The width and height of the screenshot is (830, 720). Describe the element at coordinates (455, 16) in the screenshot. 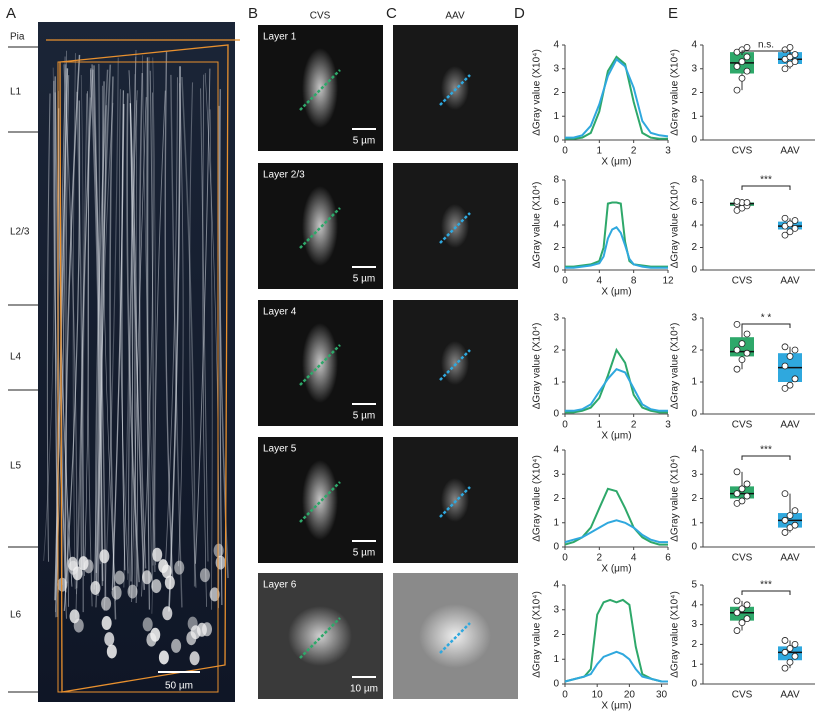

I see `column-header: AAV` at that location.